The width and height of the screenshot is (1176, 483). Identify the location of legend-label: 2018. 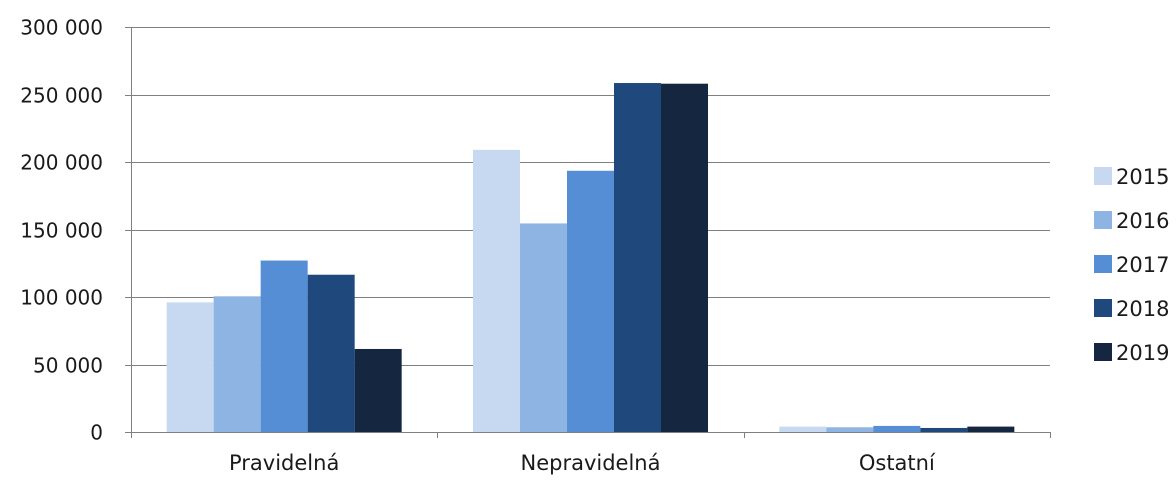
(1142, 309).